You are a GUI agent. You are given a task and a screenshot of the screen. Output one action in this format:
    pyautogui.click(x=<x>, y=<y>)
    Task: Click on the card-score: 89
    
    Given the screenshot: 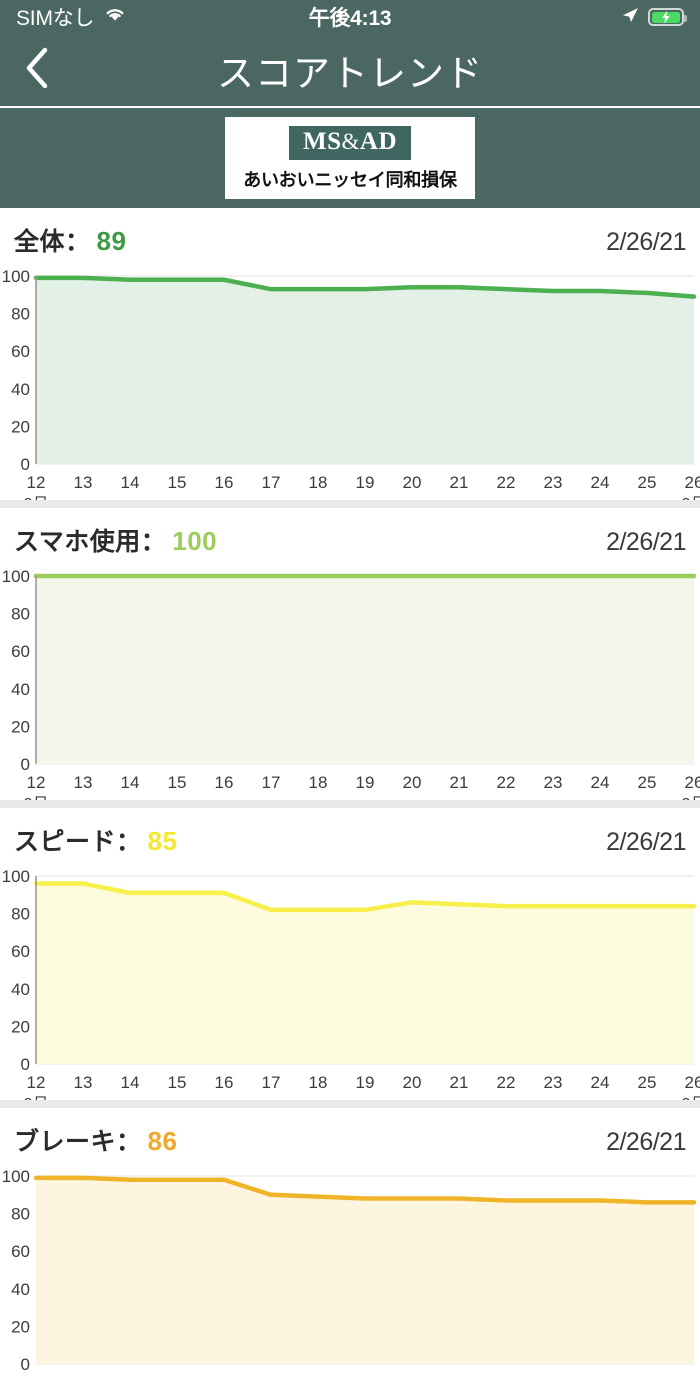 What is the action you would take?
    pyautogui.click(x=111, y=241)
    